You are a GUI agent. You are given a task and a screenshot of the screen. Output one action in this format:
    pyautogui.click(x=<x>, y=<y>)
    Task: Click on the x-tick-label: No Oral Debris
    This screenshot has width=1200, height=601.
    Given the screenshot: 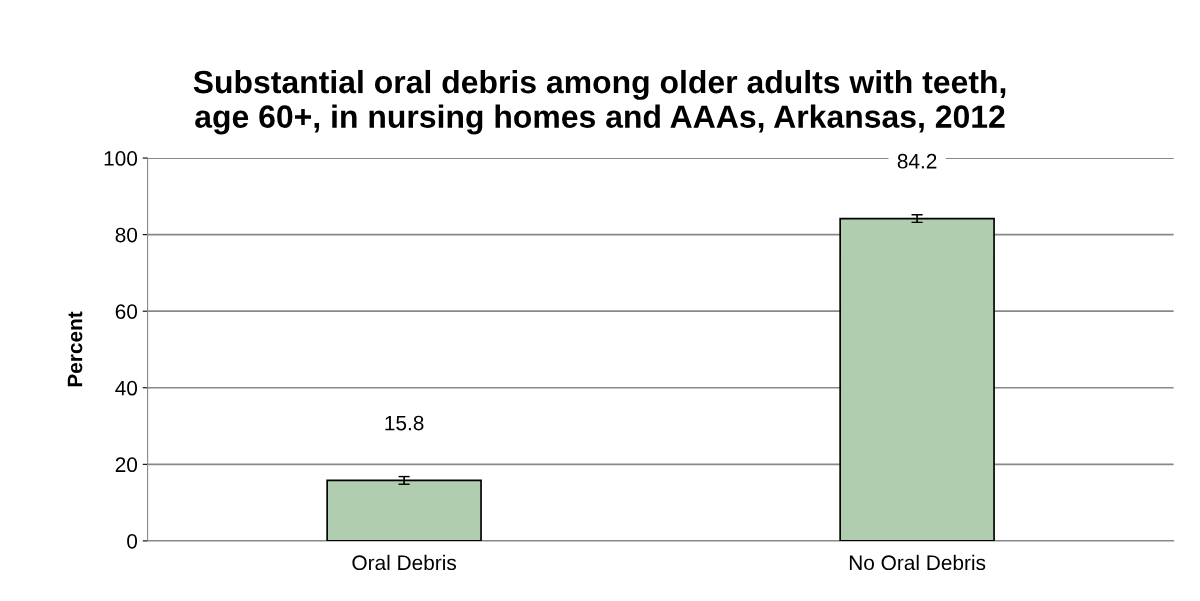 What is the action you would take?
    pyautogui.click(x=917, y=562)
    